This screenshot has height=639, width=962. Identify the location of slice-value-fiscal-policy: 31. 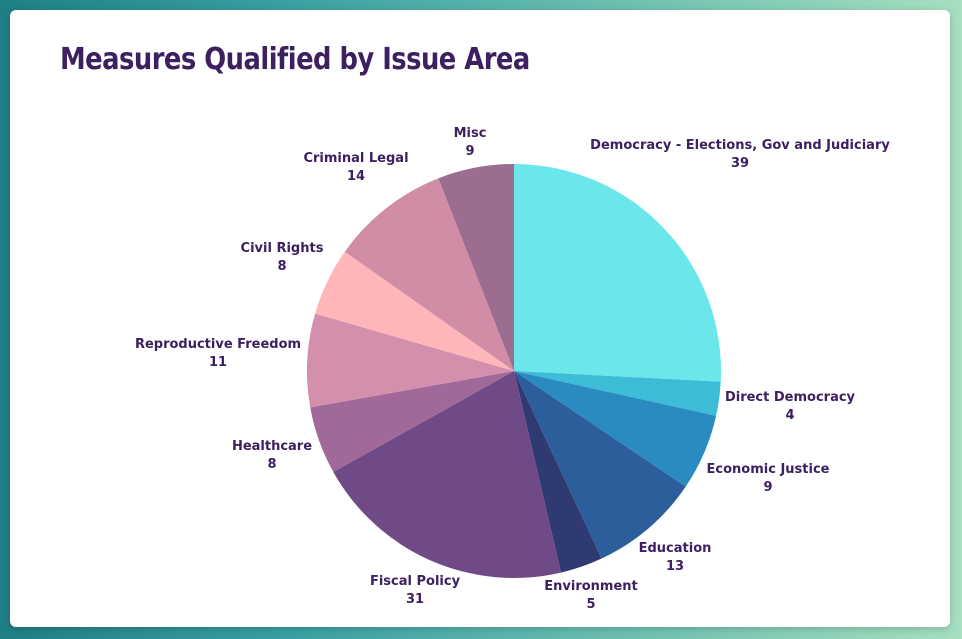
(415, 599).